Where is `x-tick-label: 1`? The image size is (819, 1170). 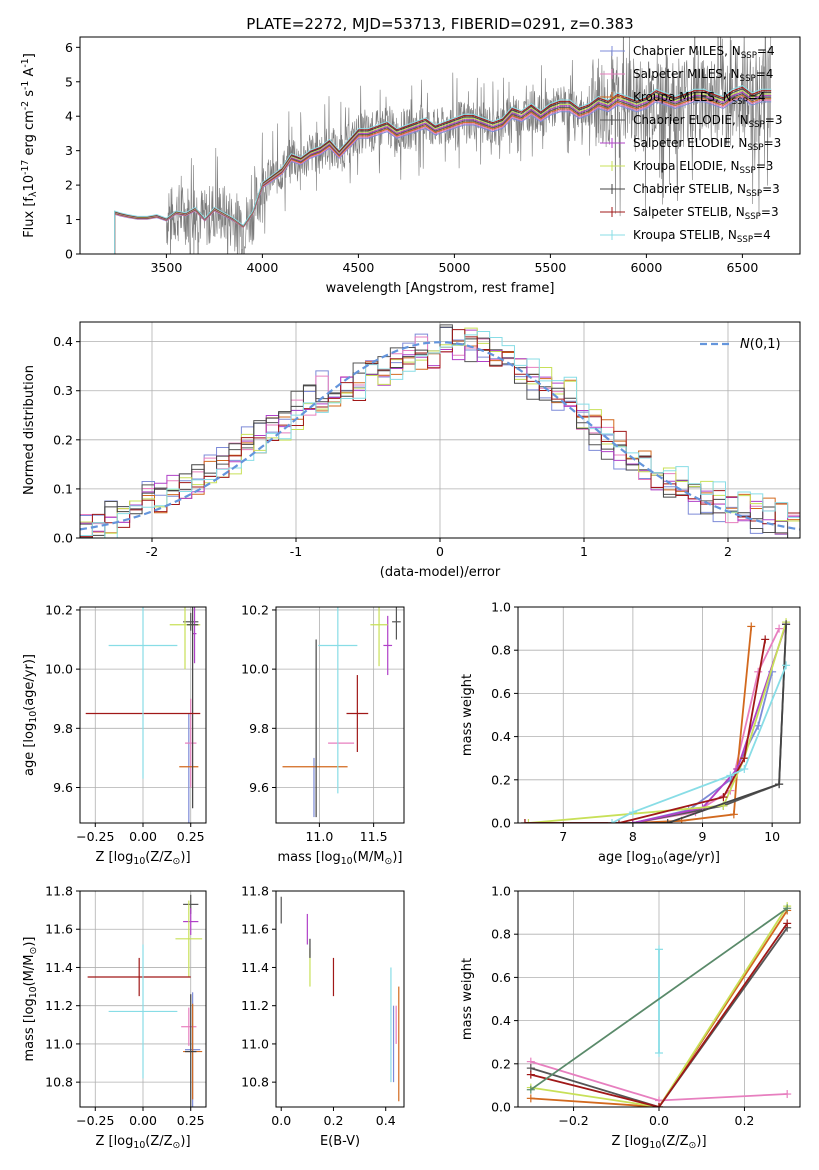
x-tick-label: 1 is located at coordinates (584, 551).